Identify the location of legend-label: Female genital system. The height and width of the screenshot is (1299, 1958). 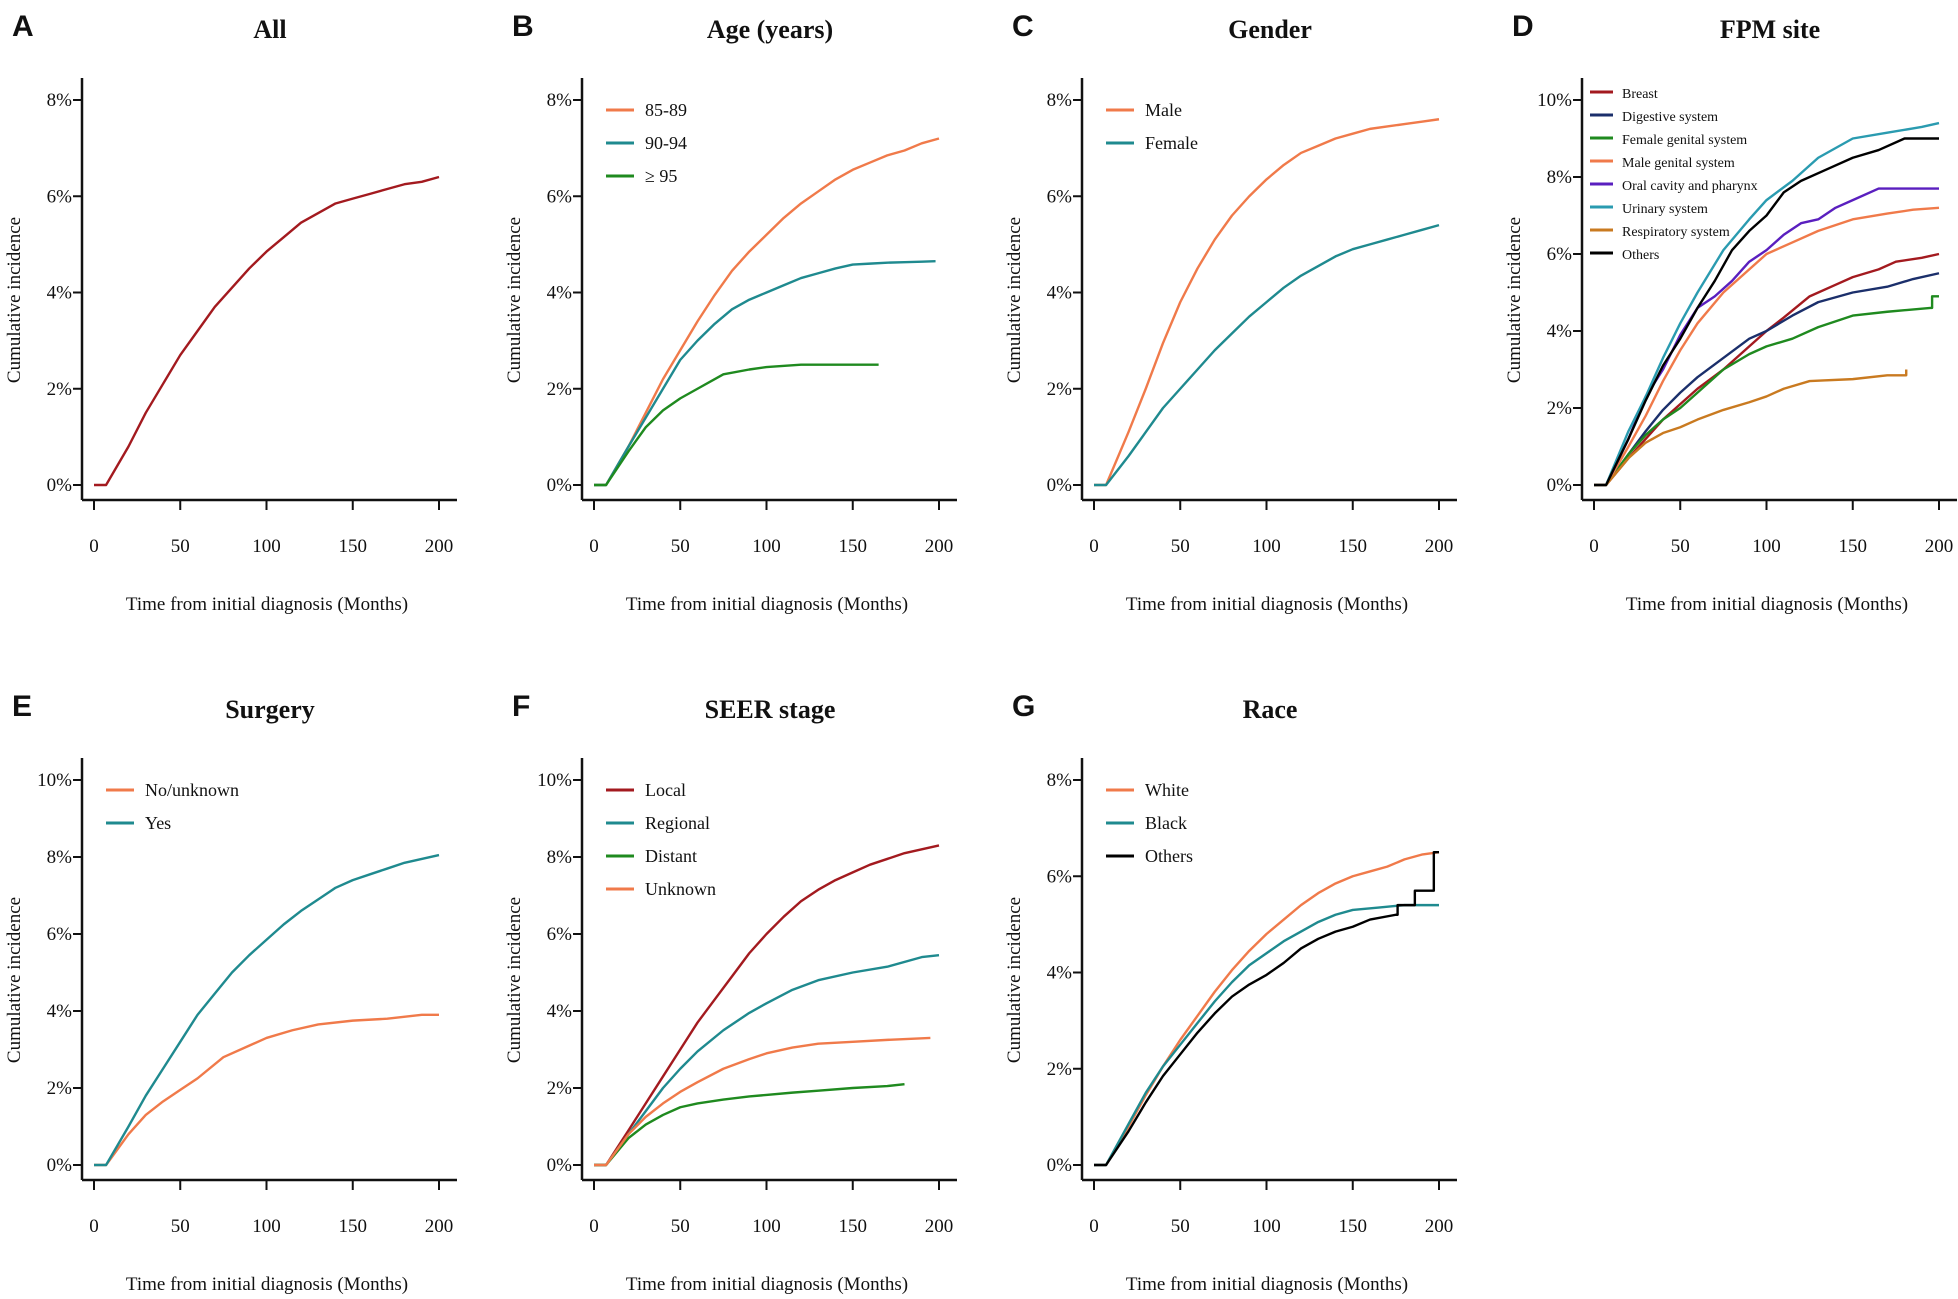
(1684, 140).